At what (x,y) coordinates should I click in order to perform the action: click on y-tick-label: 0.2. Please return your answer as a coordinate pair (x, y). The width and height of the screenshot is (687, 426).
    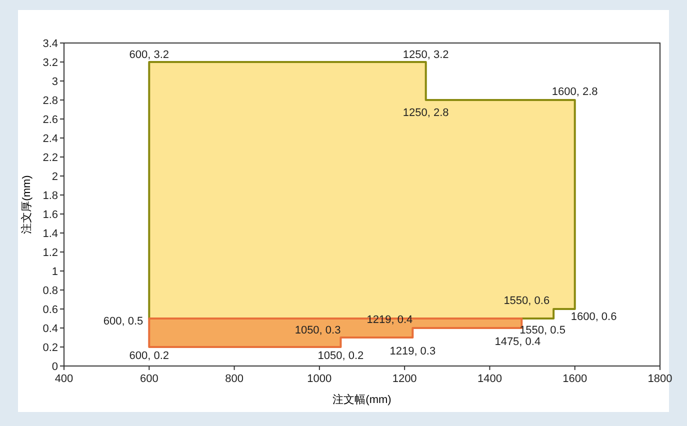
    Looking at the image, I should click on (50, 348).